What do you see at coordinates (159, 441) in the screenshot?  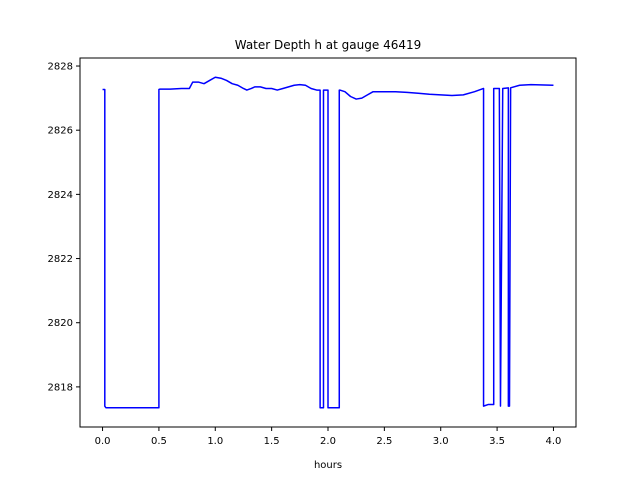 I see `x-tick-label: 0.5` at bounding box center [159, 441].